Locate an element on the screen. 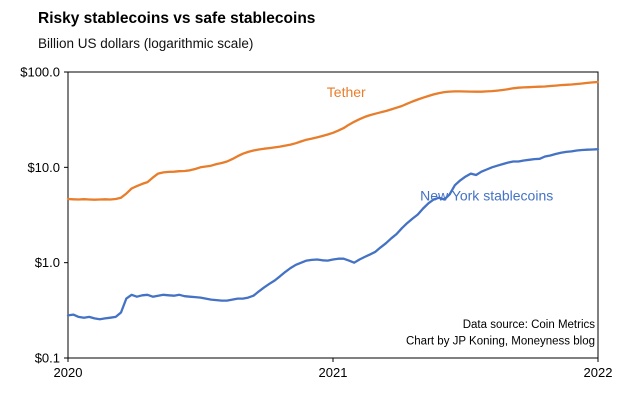 This screenshot has height=410, width=640. y-tick-label: $0.1 is located at coordinates (47, 358).